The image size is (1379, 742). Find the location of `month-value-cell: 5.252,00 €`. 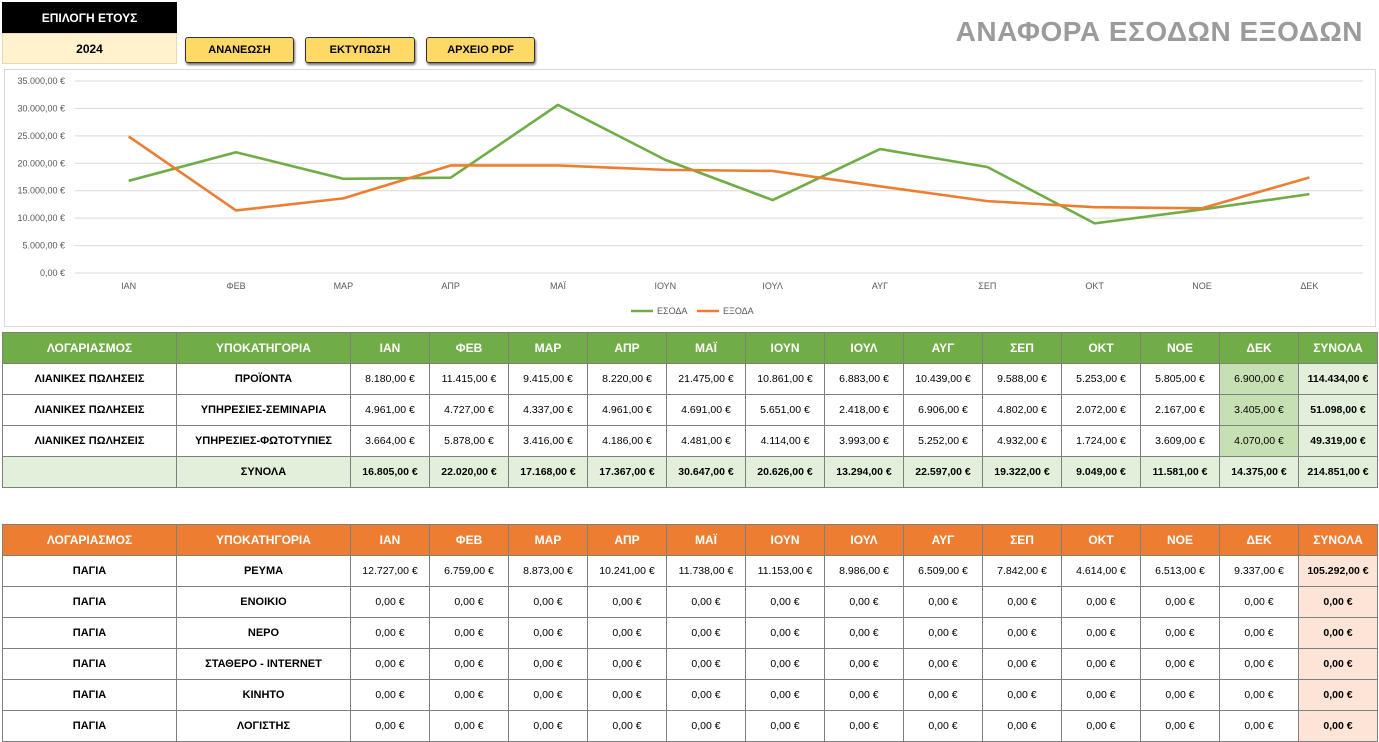

month-value-cell: 5.252,00 € is located at coordinates (943, 441).